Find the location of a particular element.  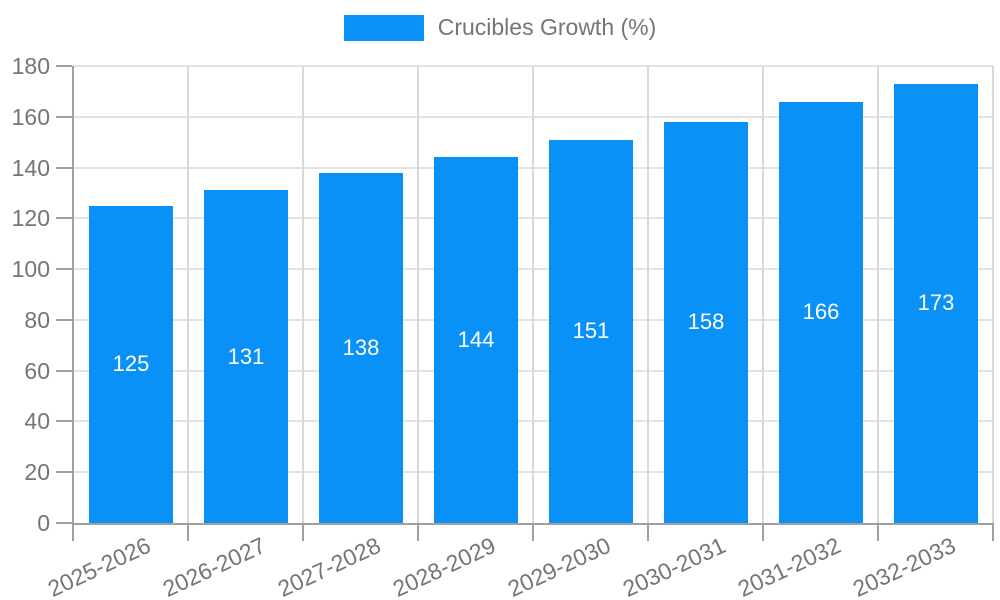

y-tick-label: 0 is located at coordinates (43, 523).